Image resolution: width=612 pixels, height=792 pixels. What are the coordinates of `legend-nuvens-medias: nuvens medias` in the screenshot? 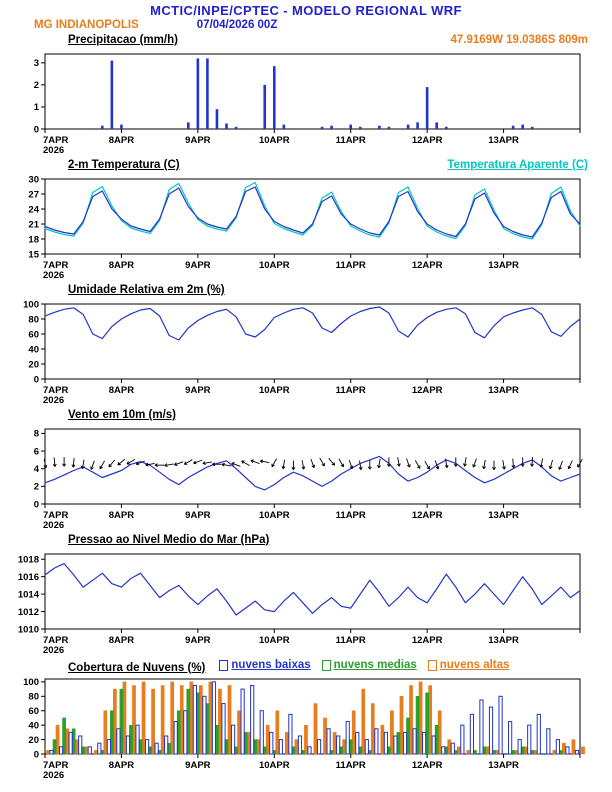 It's located at (369, 665).